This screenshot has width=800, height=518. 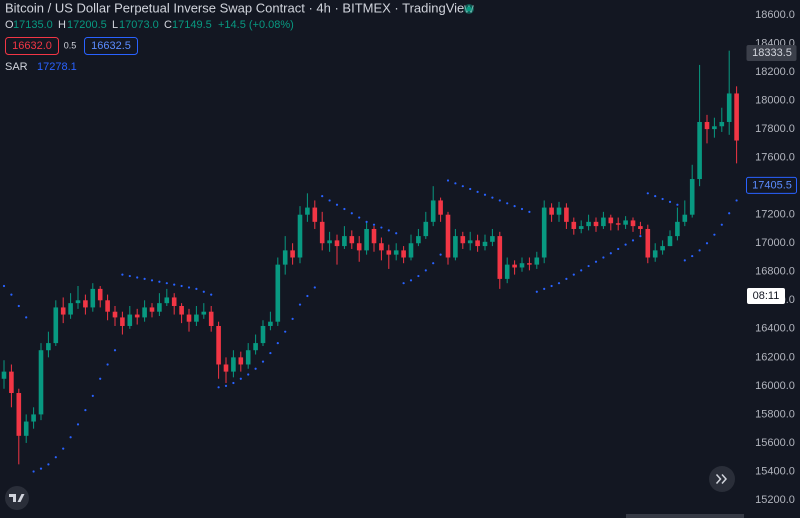 I want to click on ask-box, so click(x=111, y=46).